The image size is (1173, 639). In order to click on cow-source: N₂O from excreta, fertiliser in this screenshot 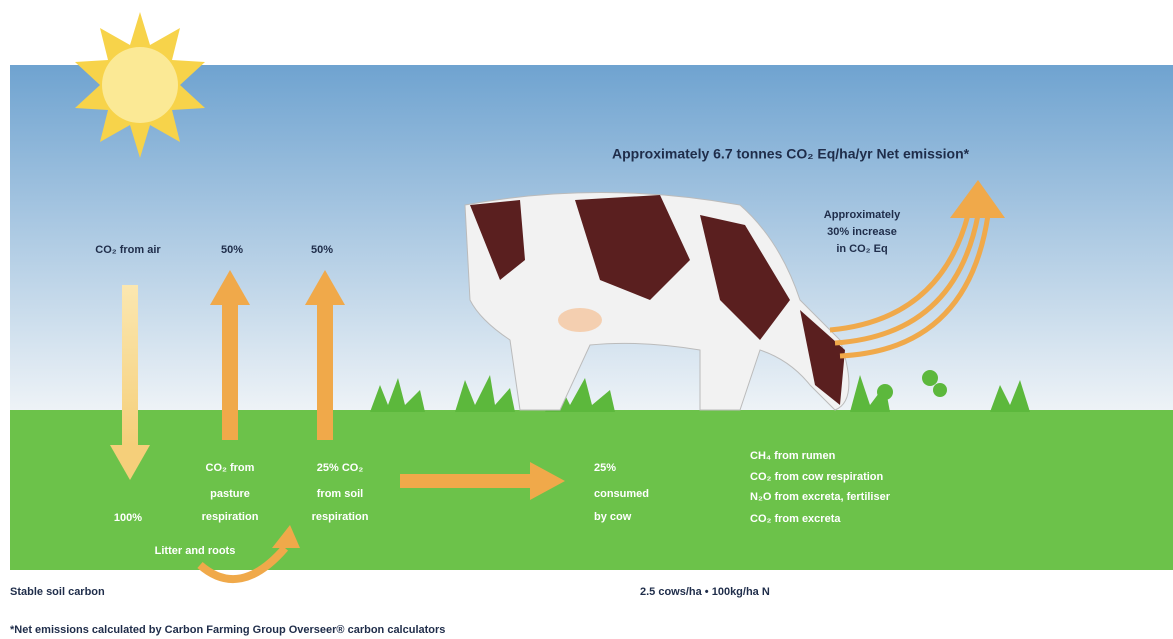, I will do `click(820, 497)`.